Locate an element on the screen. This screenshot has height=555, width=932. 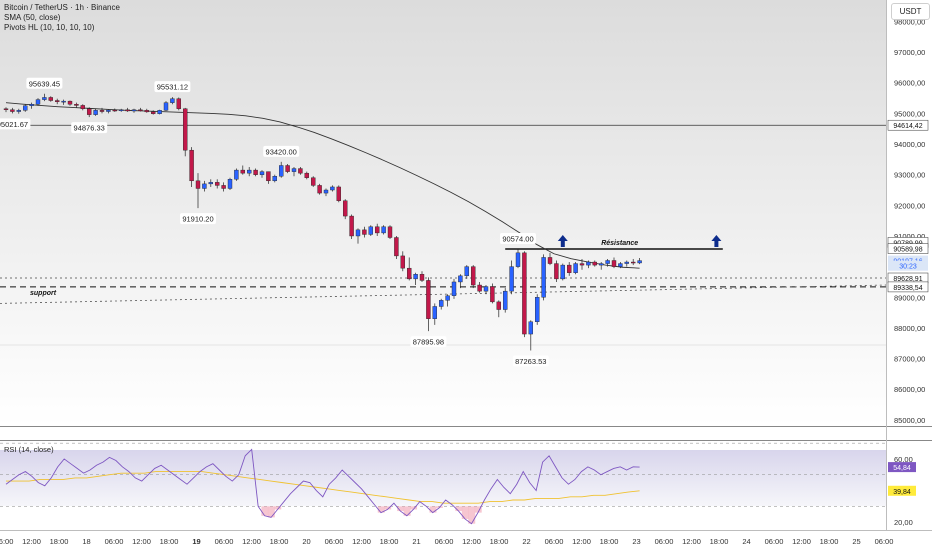
price-tag-text: 94614,42 is located at coordinates (907, 126).